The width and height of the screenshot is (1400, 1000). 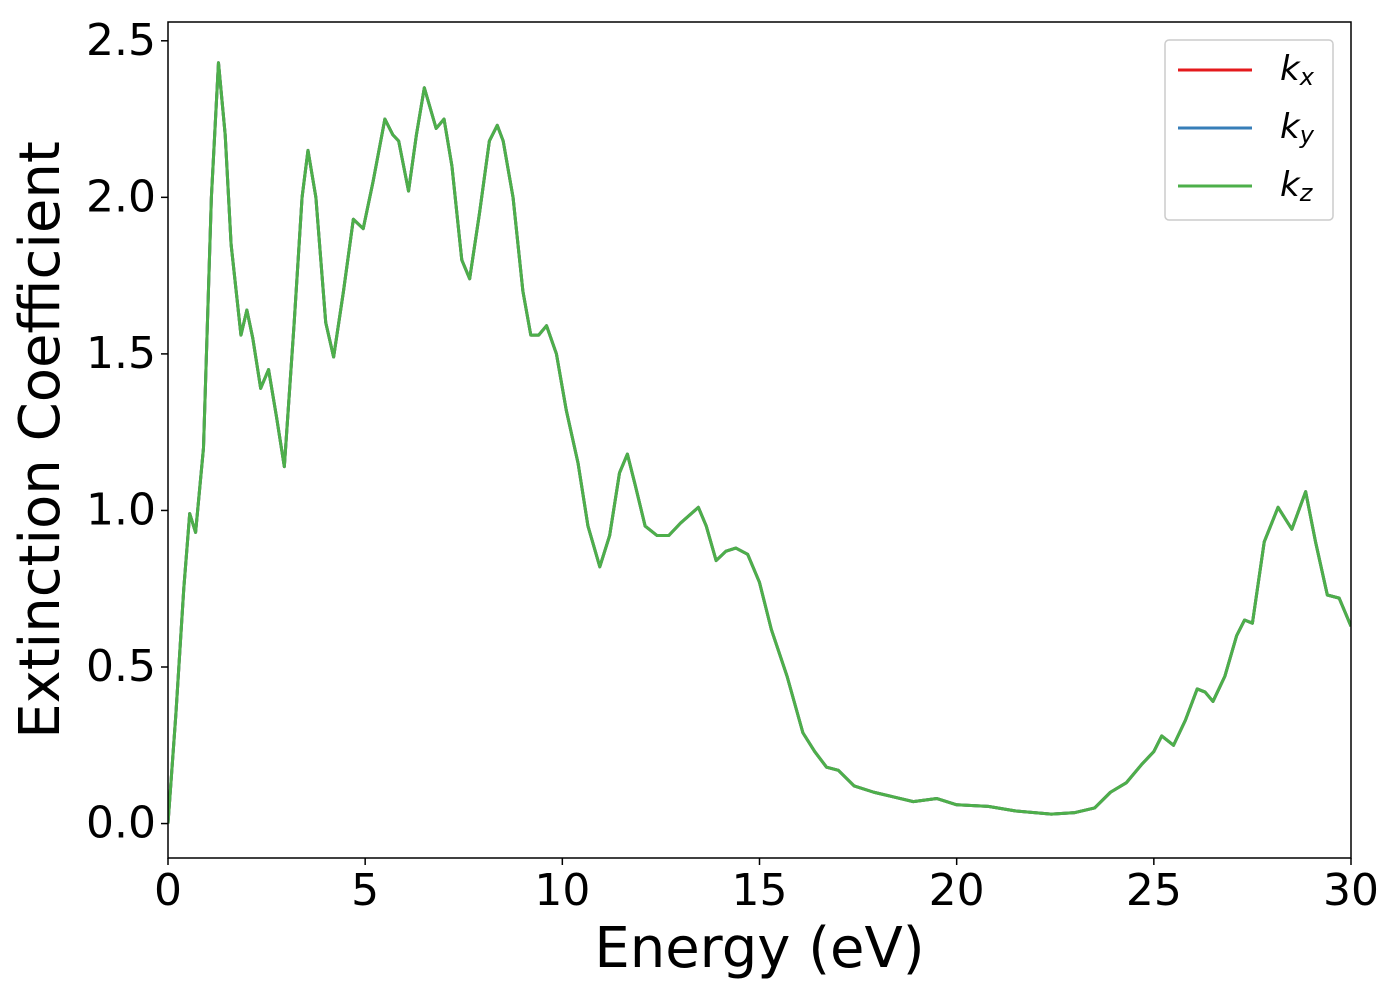 I want to click on legend-box, so click(x=1249, y=130).